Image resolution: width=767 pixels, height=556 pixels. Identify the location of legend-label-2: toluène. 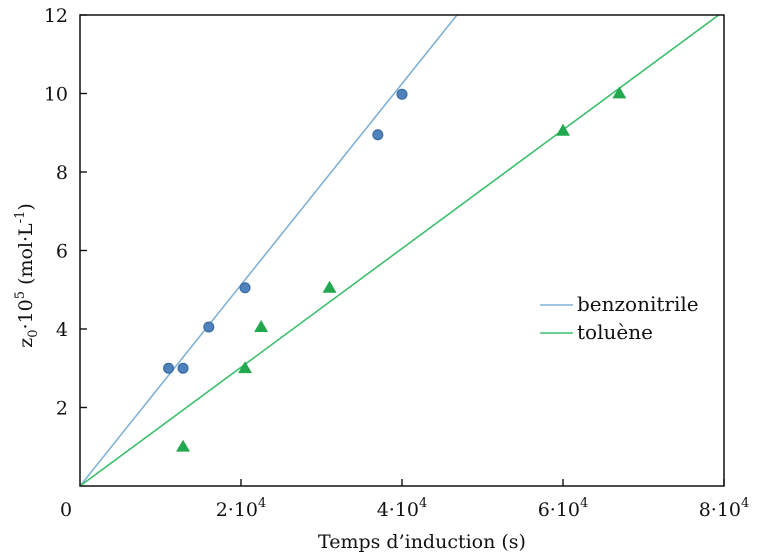
(615, 332).